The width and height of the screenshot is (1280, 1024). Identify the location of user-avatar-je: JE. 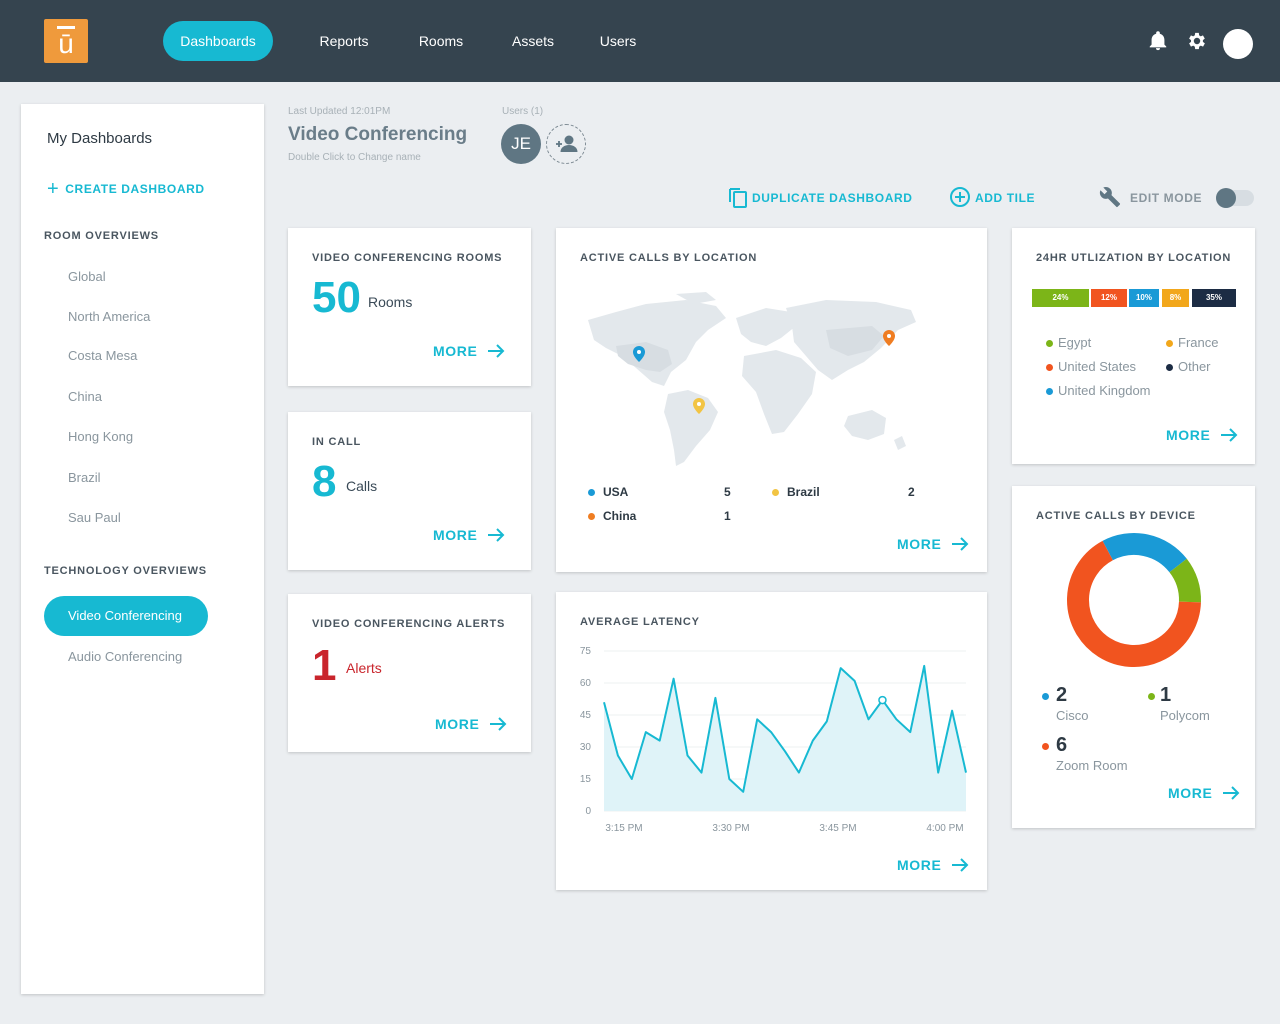
(521, 144).